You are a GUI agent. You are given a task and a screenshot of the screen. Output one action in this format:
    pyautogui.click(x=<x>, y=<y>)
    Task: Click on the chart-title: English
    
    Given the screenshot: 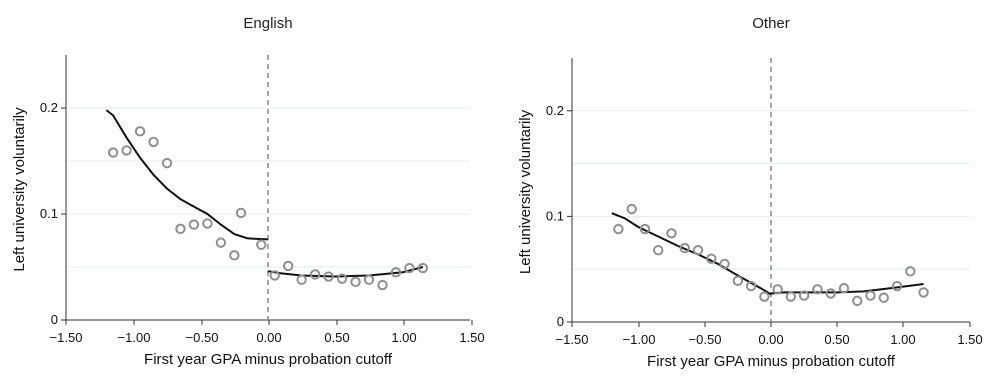 What is the action you would take?
    pyautogui.click(x=267, y=23)
    